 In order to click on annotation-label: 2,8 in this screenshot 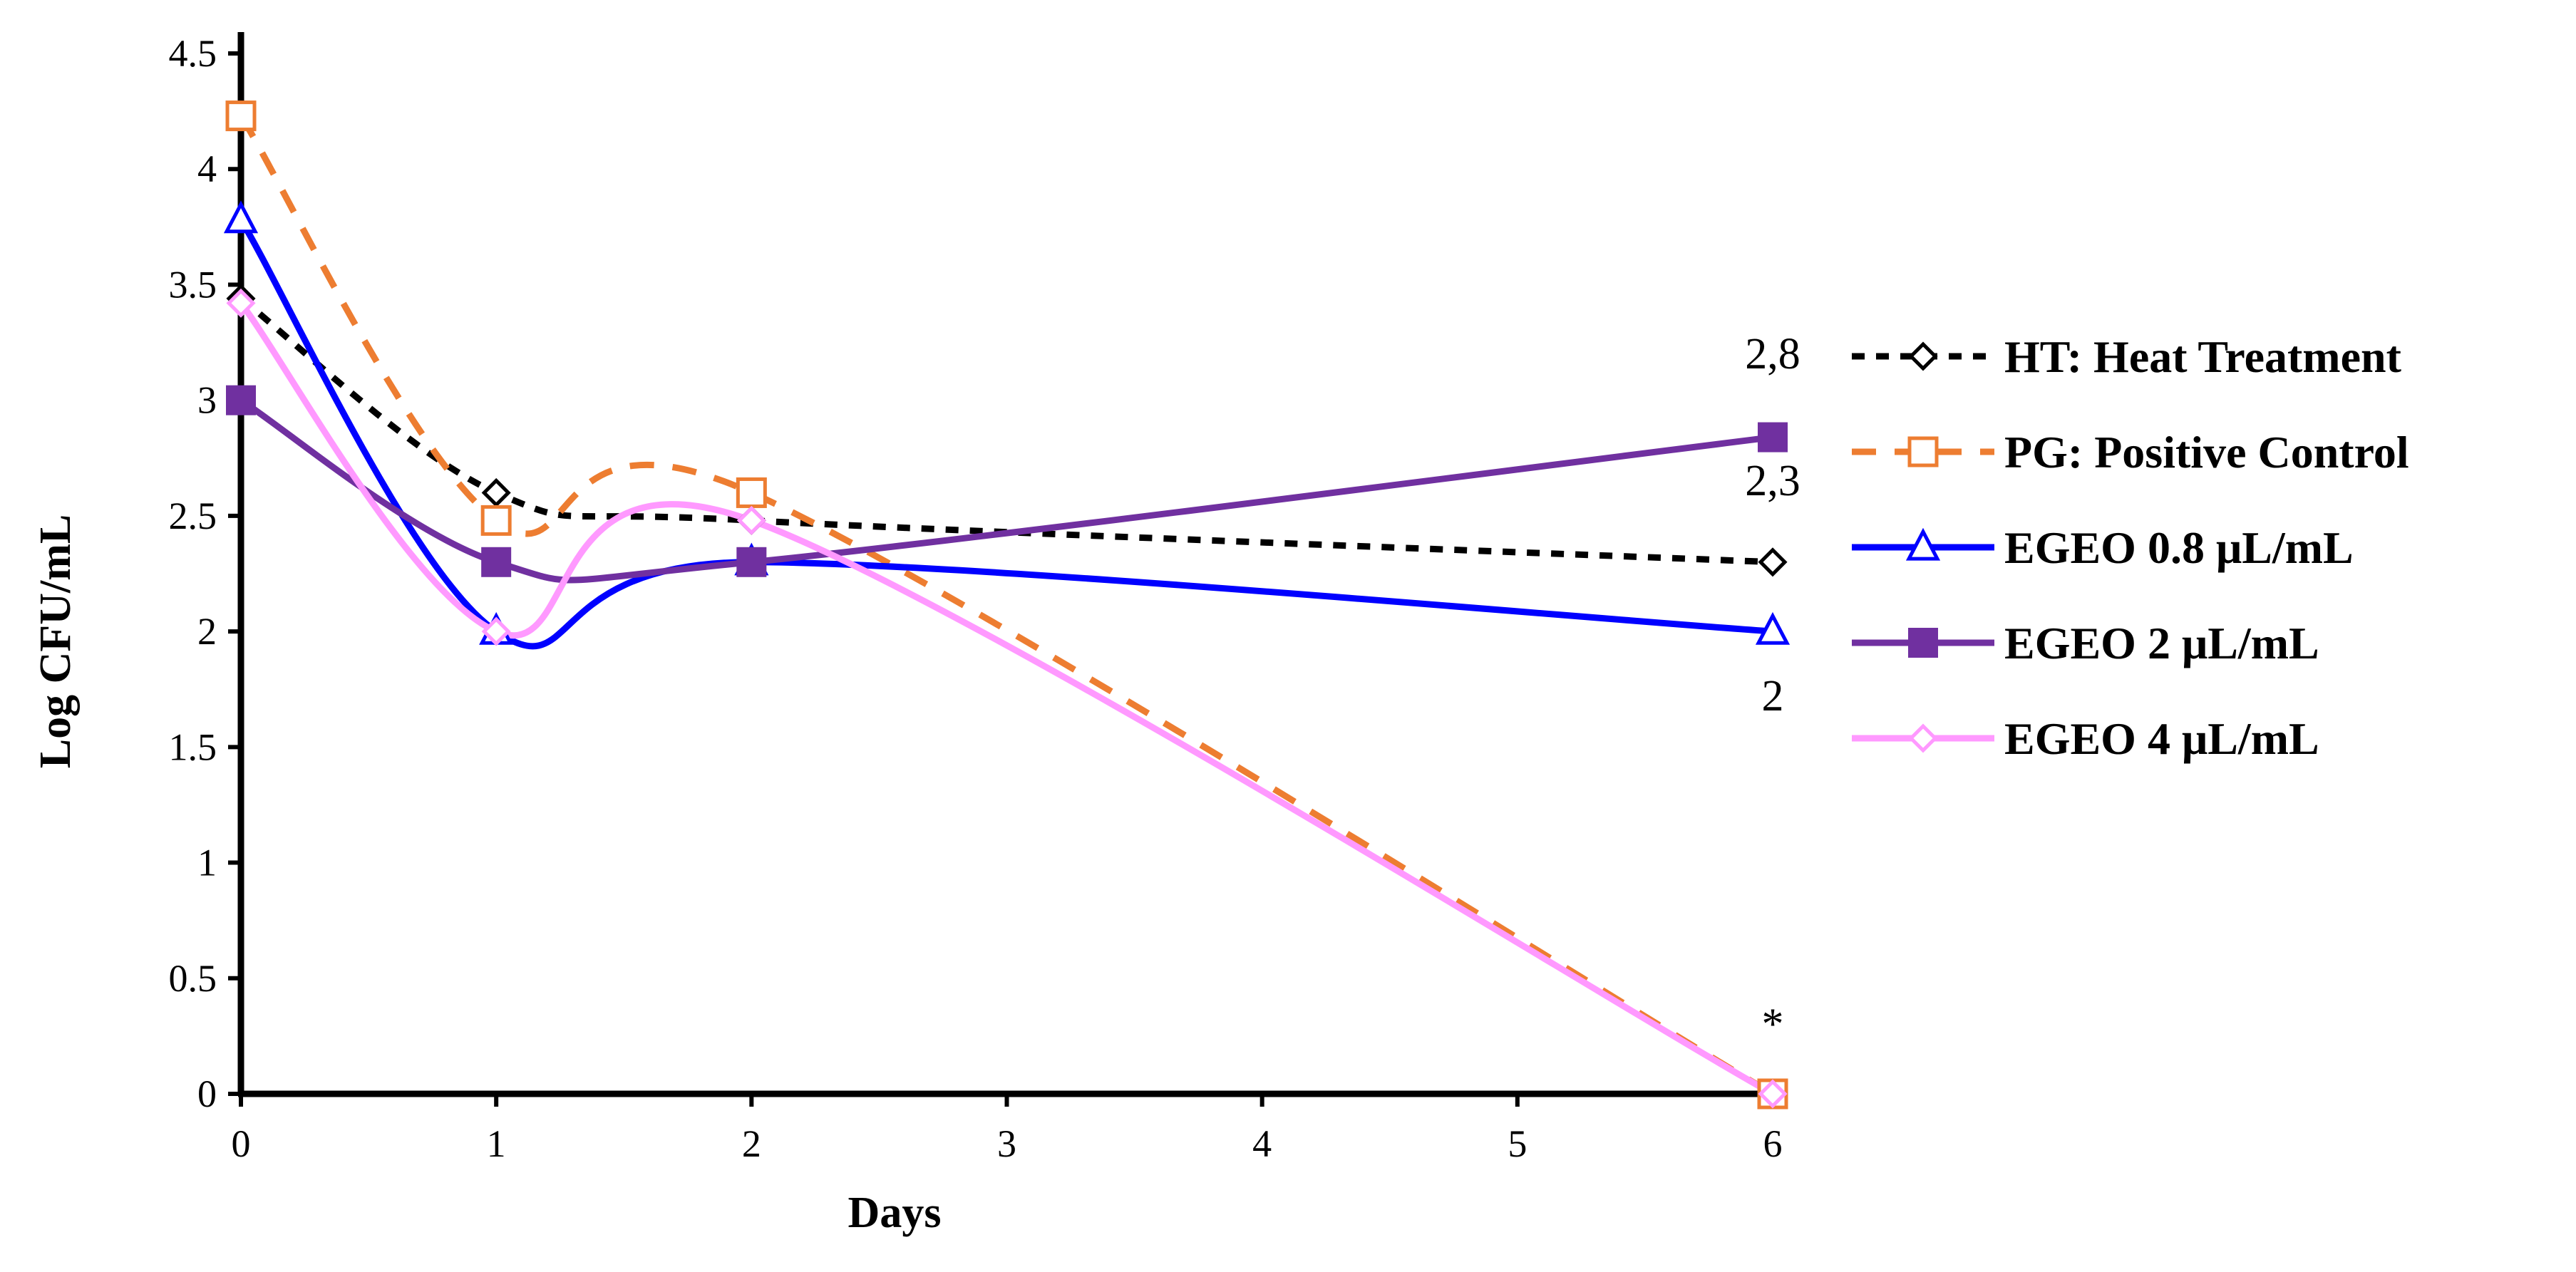, I will do `click(1772, 354)`.